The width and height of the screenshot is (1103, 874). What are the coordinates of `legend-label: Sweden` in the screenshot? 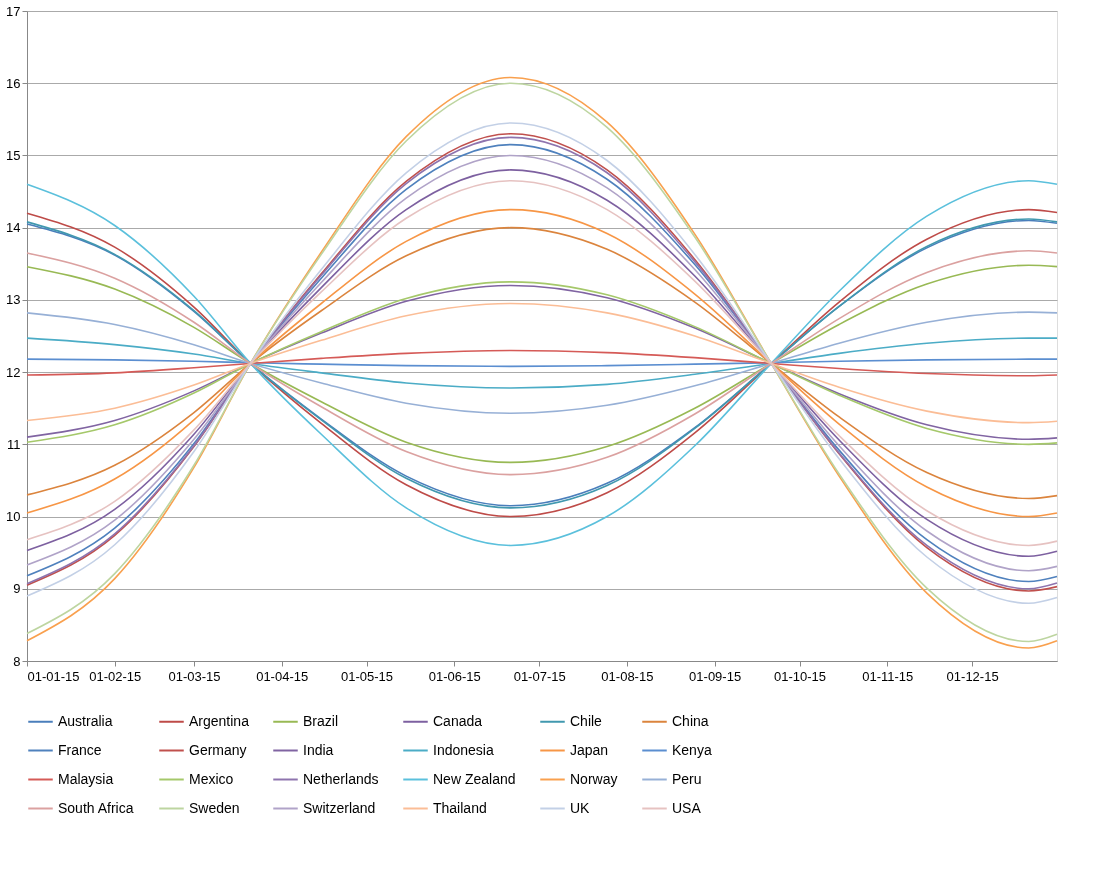 It's located at (214, 807).